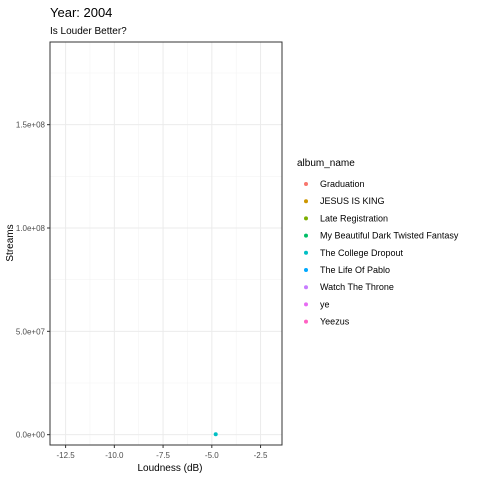 The width and height of the screenshot is (480, 480). Describe the element at coordinates (335, 322) in the screenshot. I see `legend-label: Yeezus` at that location.